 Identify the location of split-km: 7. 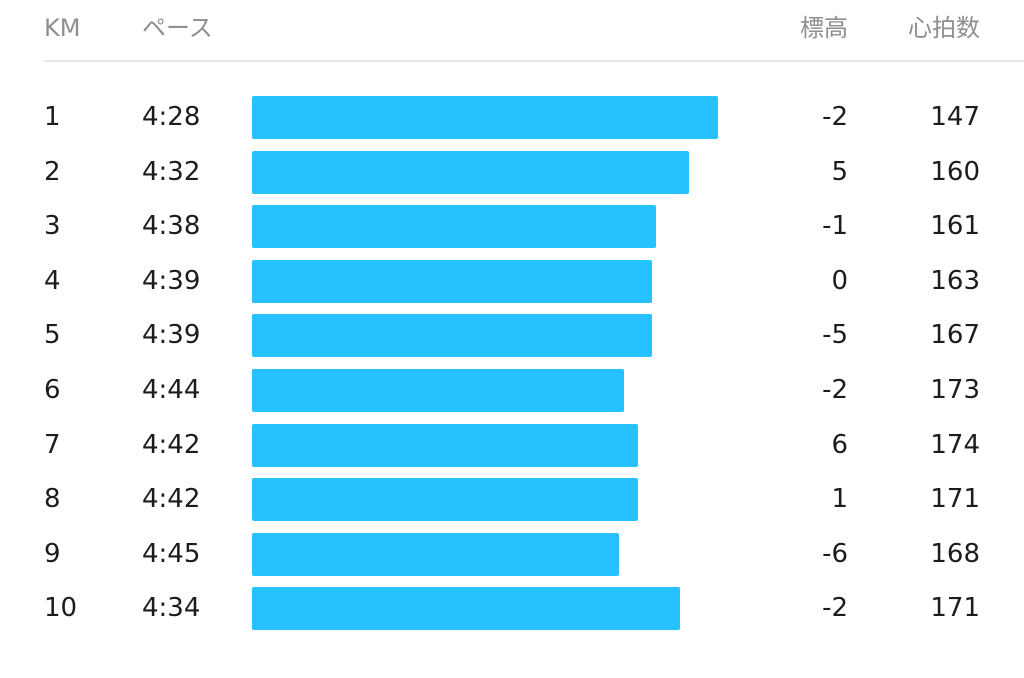
(52, 444).